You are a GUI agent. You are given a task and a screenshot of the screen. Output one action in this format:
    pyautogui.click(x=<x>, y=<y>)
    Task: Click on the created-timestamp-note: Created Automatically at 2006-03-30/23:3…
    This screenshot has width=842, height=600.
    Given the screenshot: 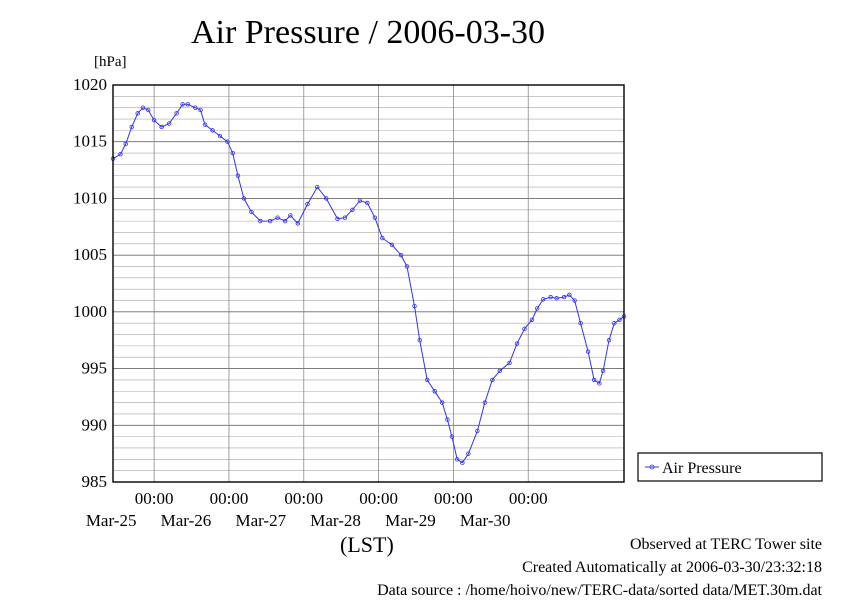 What is the action you would take?
    pyautogui.click(x=672, y=567)
    